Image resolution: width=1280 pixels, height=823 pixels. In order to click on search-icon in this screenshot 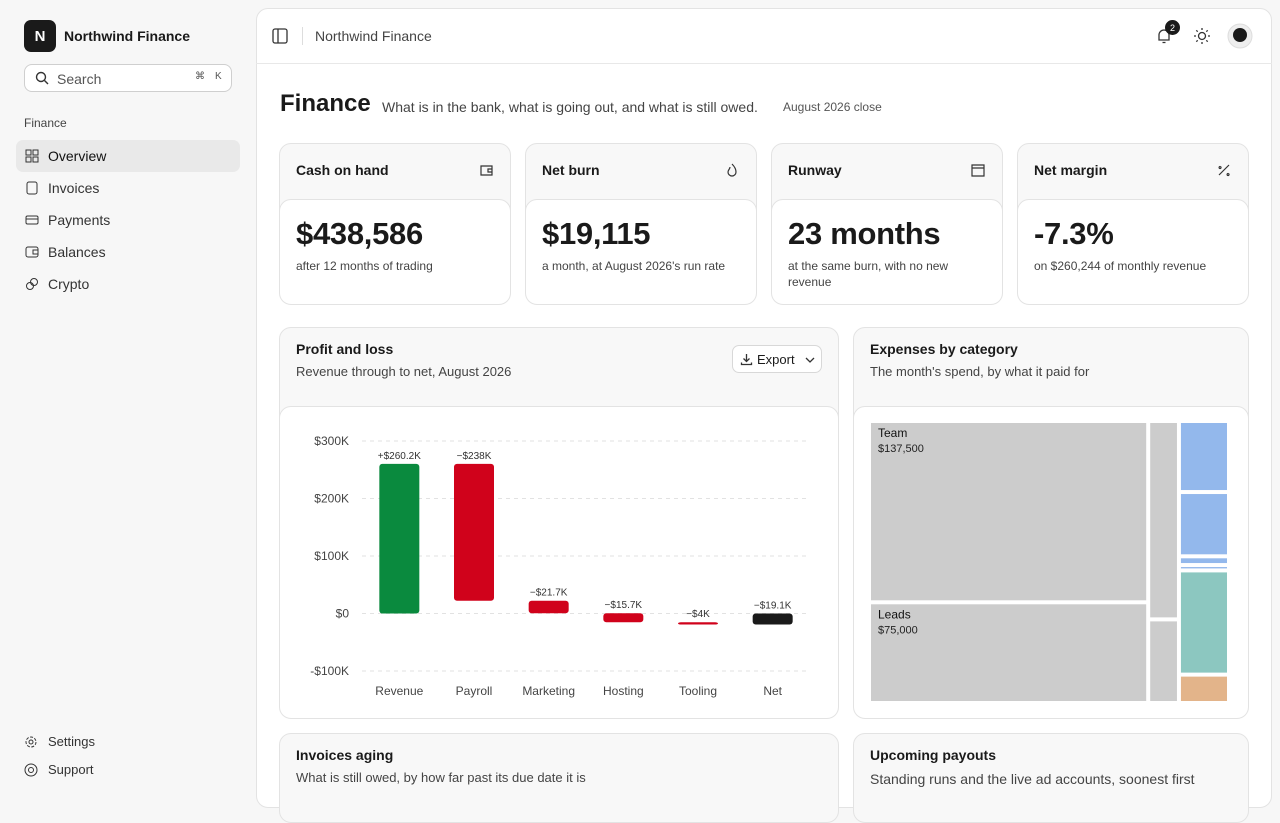, I will do `click(42, 78)`.